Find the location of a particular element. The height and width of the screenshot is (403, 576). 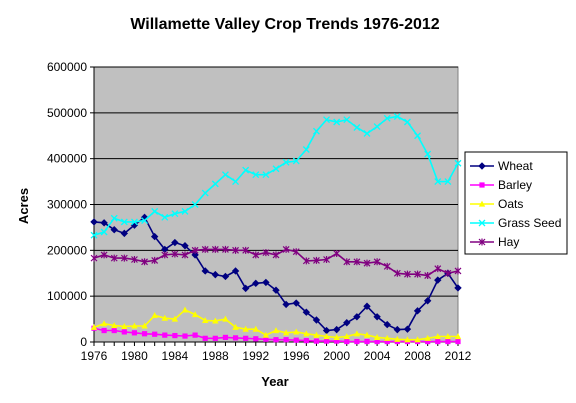

y-tick-label: 300000 is located at coordinates (67, 205).